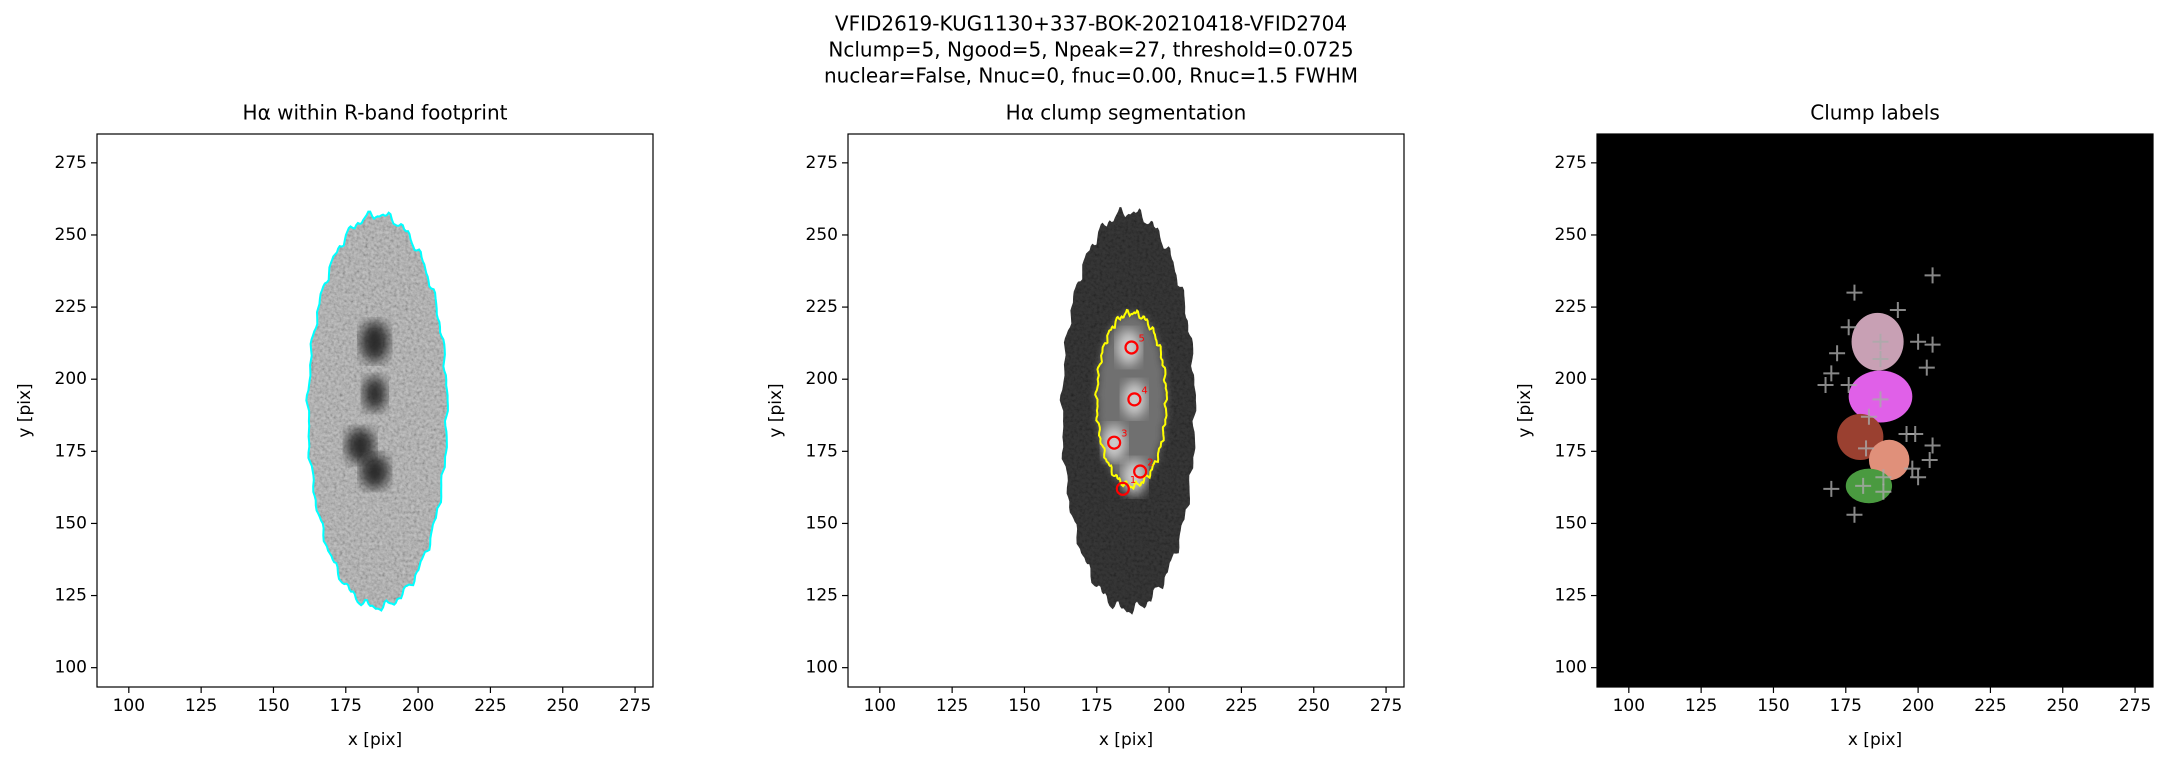 Image resolution: width=2169 pixels, height=767 pixels. I want to click on threshold-contour, so click(1131, 399).